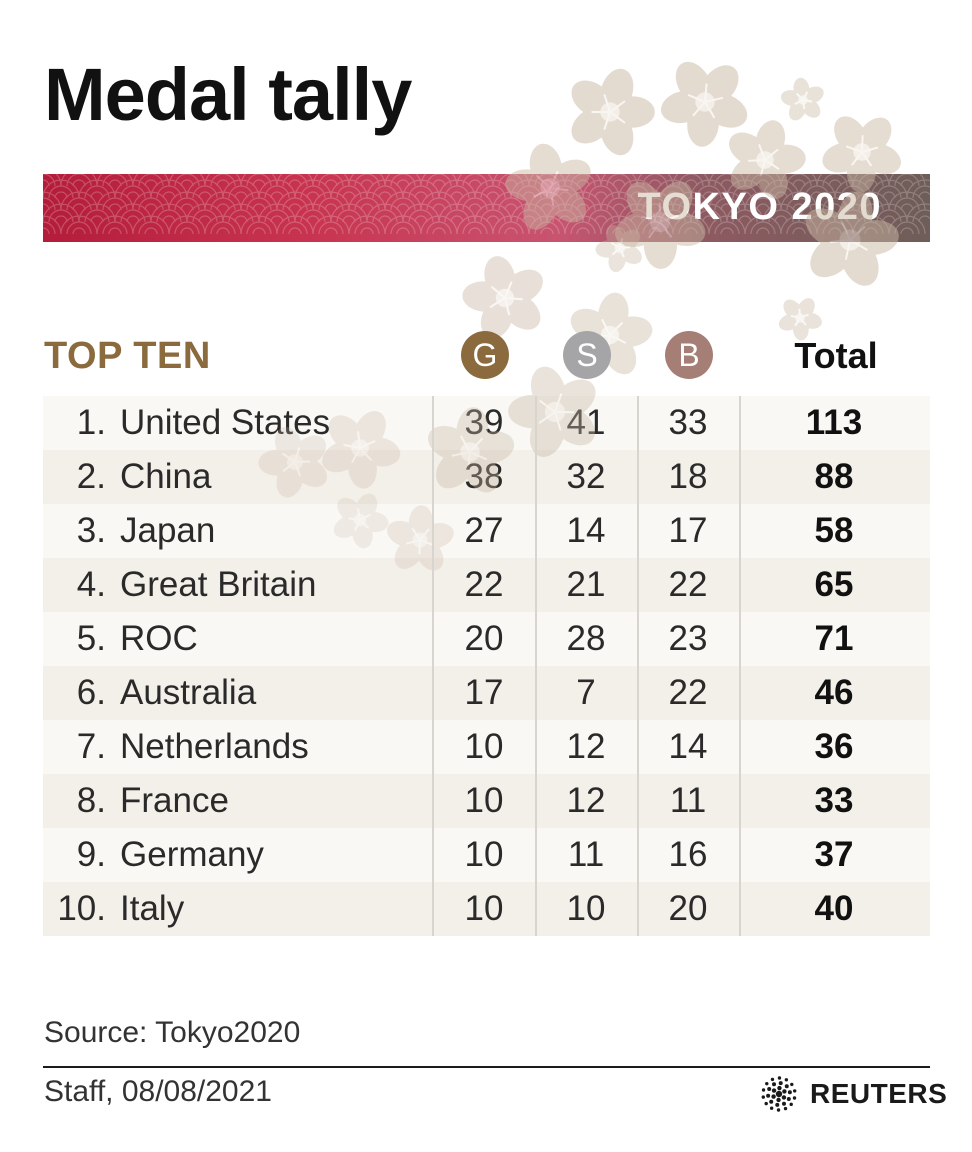  What do you see at coordinates (172, 1032) in the screenshot?
I see `source-note: Source: Tokyo2020` at bounding box center [172, 1032].